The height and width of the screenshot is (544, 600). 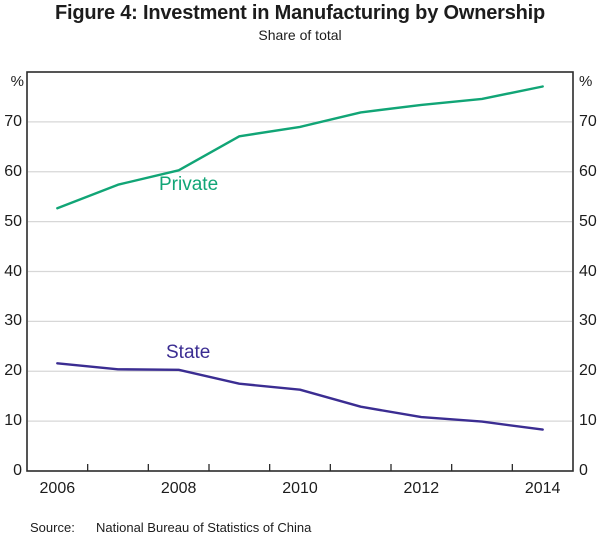 I want to click on source-label: Source:, so click(x=52, y=527).